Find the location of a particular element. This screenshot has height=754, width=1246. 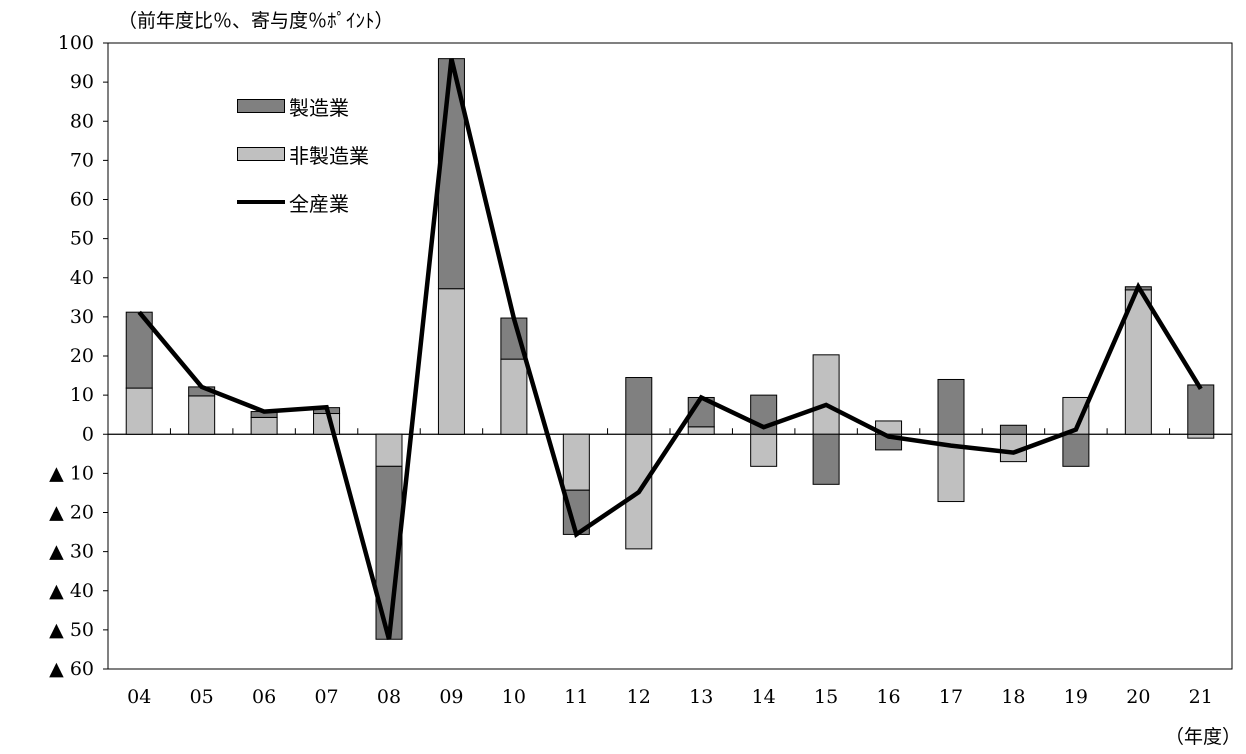

y-tick-label: 40 is located at coordinates (82, 278).